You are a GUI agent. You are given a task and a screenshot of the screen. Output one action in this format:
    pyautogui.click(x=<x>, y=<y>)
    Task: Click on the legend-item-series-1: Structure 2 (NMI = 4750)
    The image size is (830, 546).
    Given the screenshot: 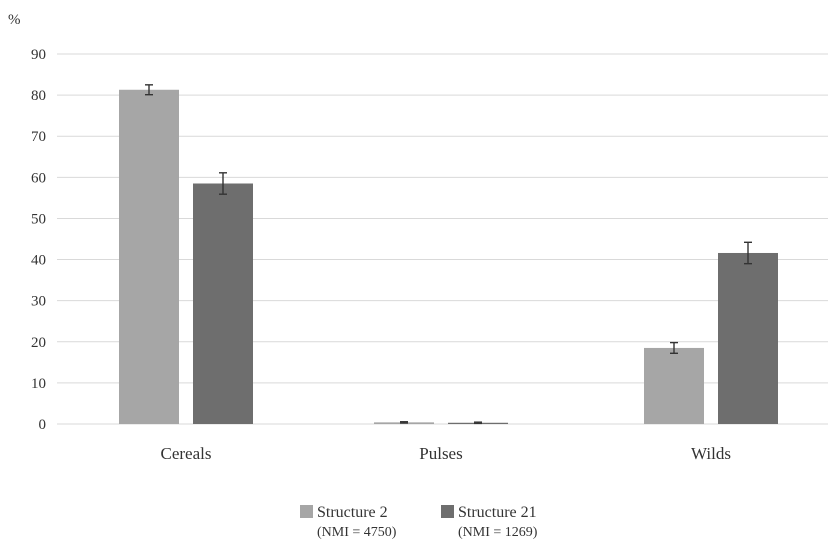 What is the action you would take?
    pyautogui.click(x=348, y=522)
    